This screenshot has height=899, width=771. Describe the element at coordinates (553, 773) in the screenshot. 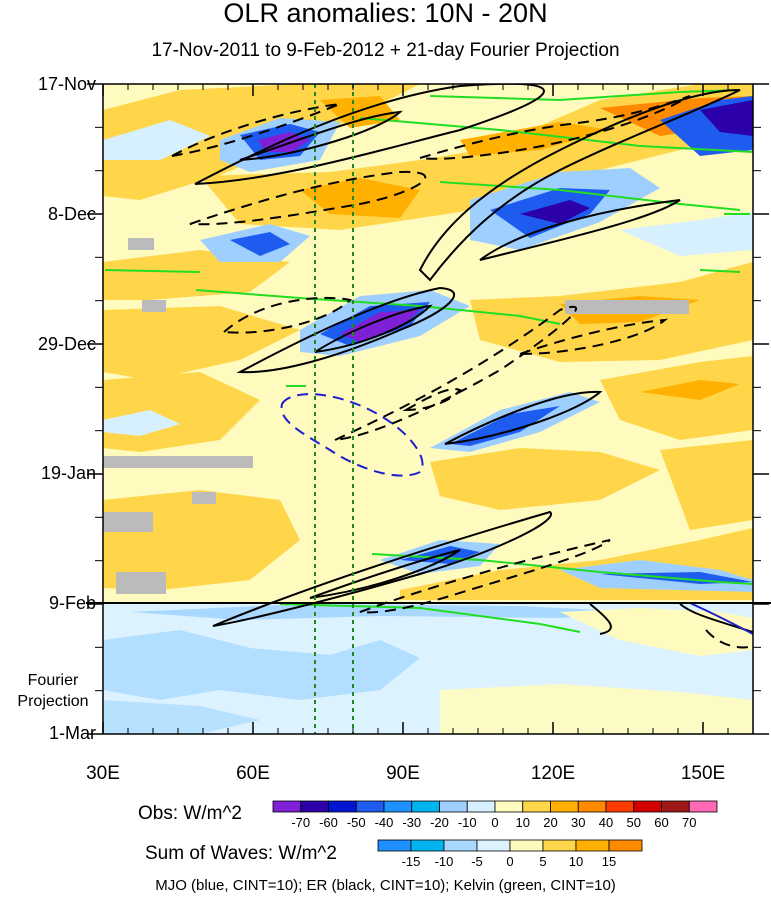

I see `x-tick-label: 120E` at that location.